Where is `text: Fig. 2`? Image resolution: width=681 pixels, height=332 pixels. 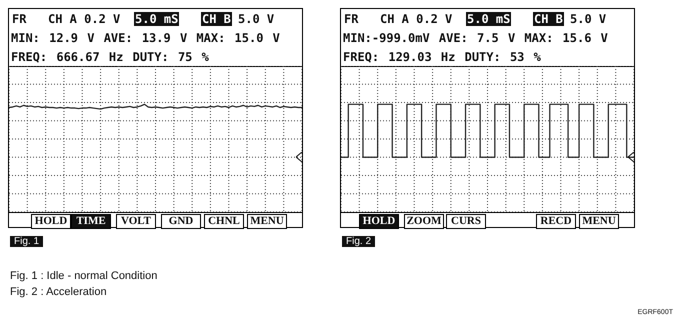
text: Fig. 2 is located at coordinates (359, 241).